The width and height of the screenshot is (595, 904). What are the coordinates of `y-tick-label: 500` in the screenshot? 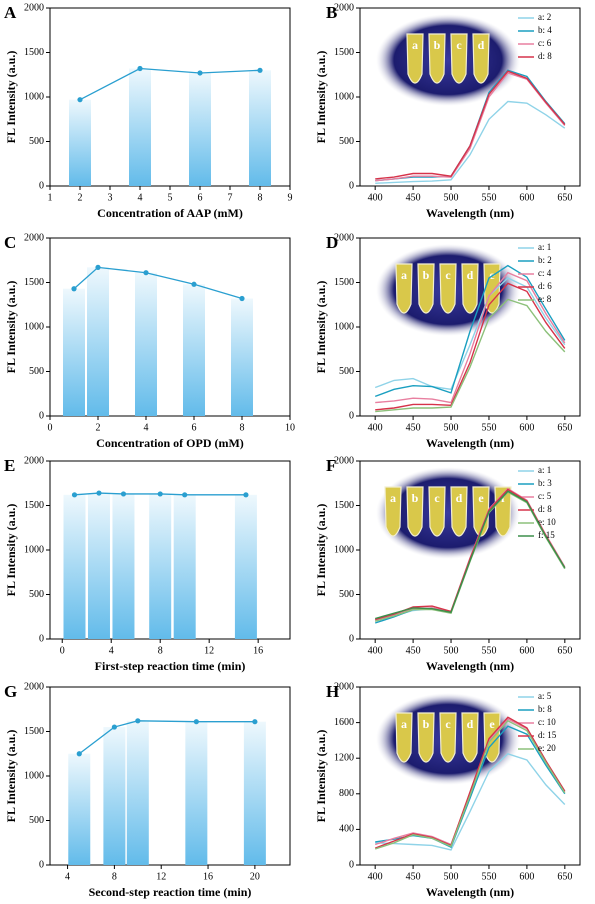 It's located at (36, 820).